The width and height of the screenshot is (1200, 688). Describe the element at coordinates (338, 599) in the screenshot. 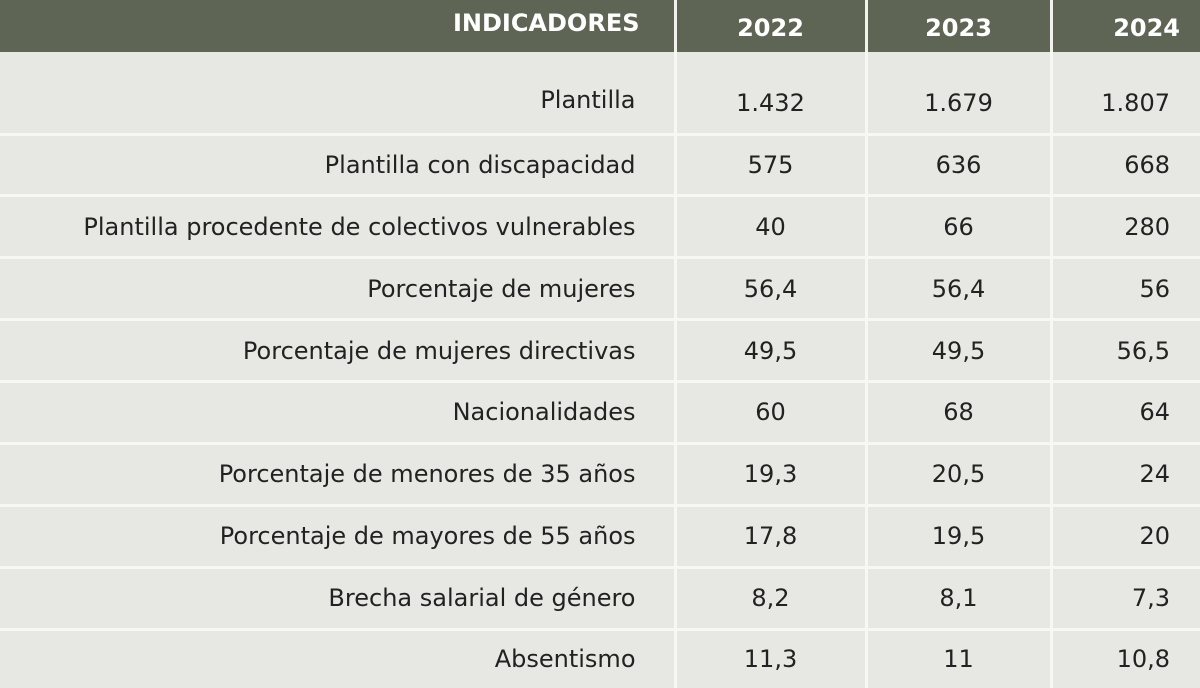

I see `row-label: Brecha salarial de género` at that location.